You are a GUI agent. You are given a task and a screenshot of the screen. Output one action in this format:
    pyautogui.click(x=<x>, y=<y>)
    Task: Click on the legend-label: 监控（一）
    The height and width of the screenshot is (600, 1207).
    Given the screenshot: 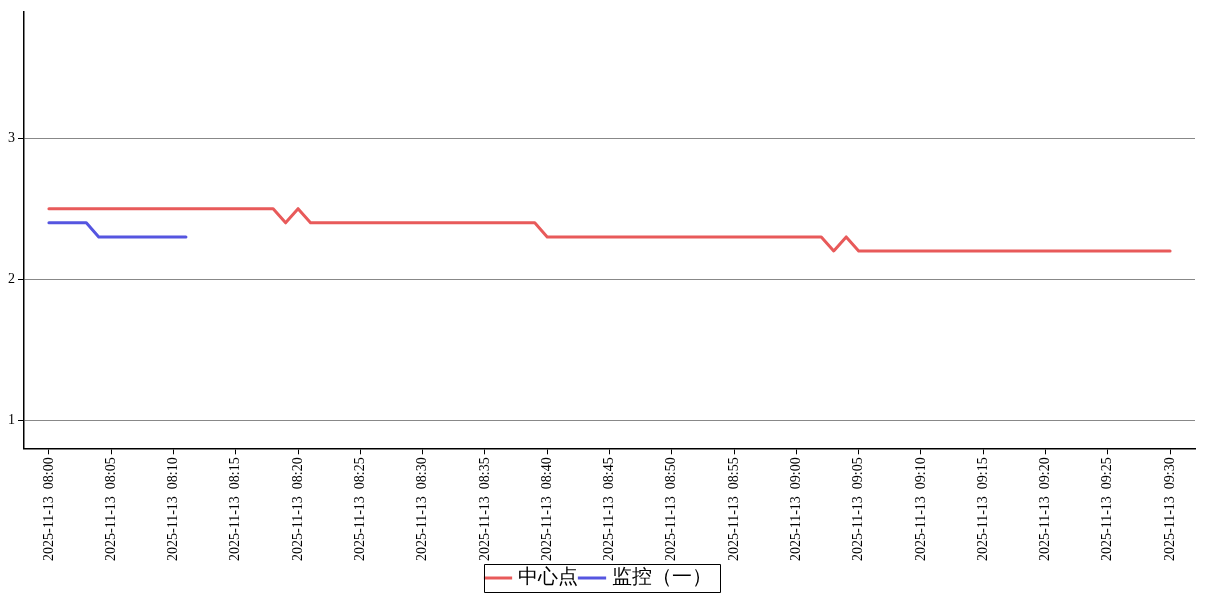 What is the action you would take?
    pyautogui.click(x=662, y=576)
    